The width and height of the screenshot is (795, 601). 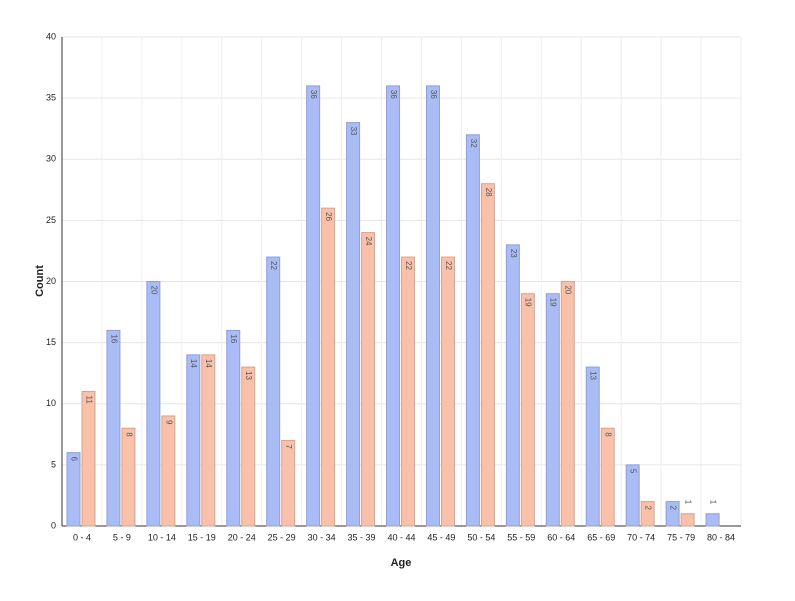 I want to click on bar-label: 7, so click(x=288, y=446).